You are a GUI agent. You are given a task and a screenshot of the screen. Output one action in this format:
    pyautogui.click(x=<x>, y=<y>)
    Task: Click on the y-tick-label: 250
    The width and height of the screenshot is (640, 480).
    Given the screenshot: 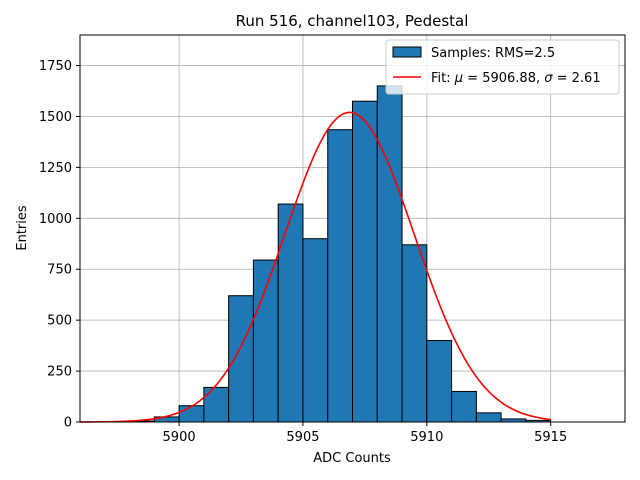 What is the action you would take?
    pyautogui.click(x=59, y=372)
    